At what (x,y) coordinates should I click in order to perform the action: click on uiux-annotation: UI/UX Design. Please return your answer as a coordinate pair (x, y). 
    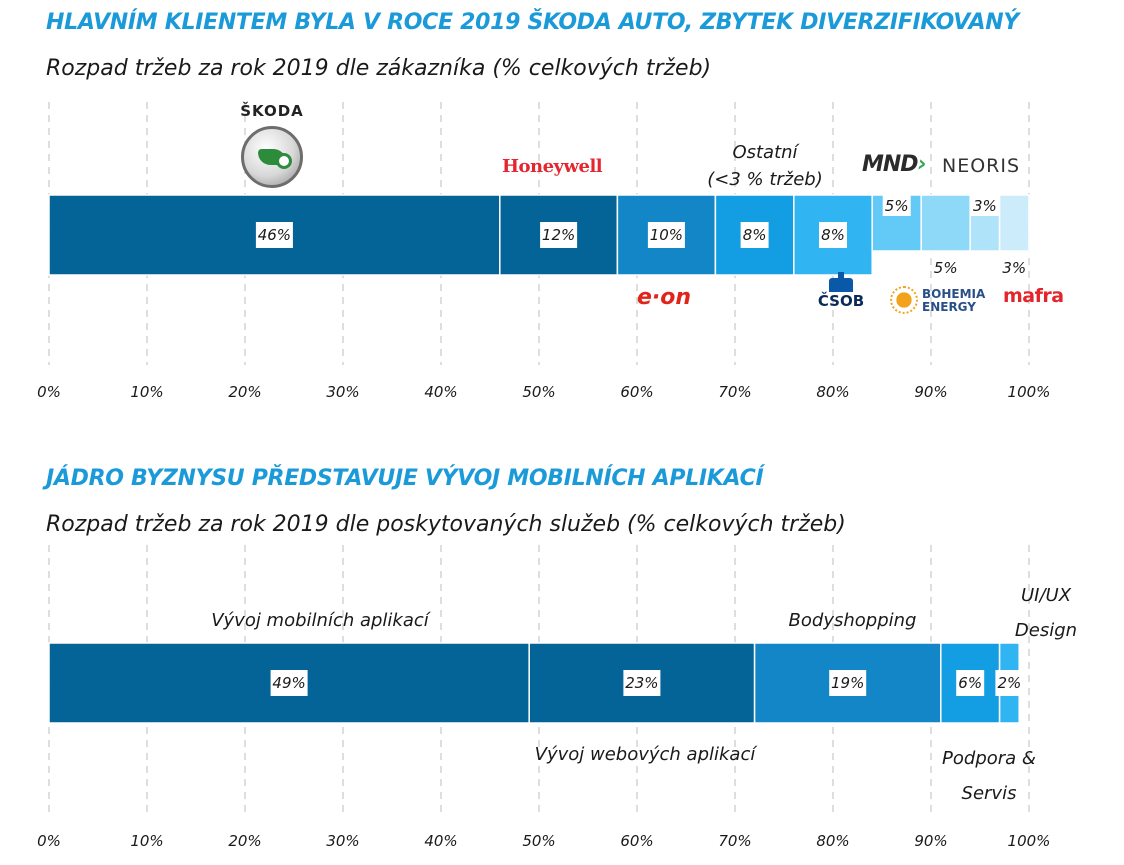
    Looking at the image, I should click on (1046, 613).